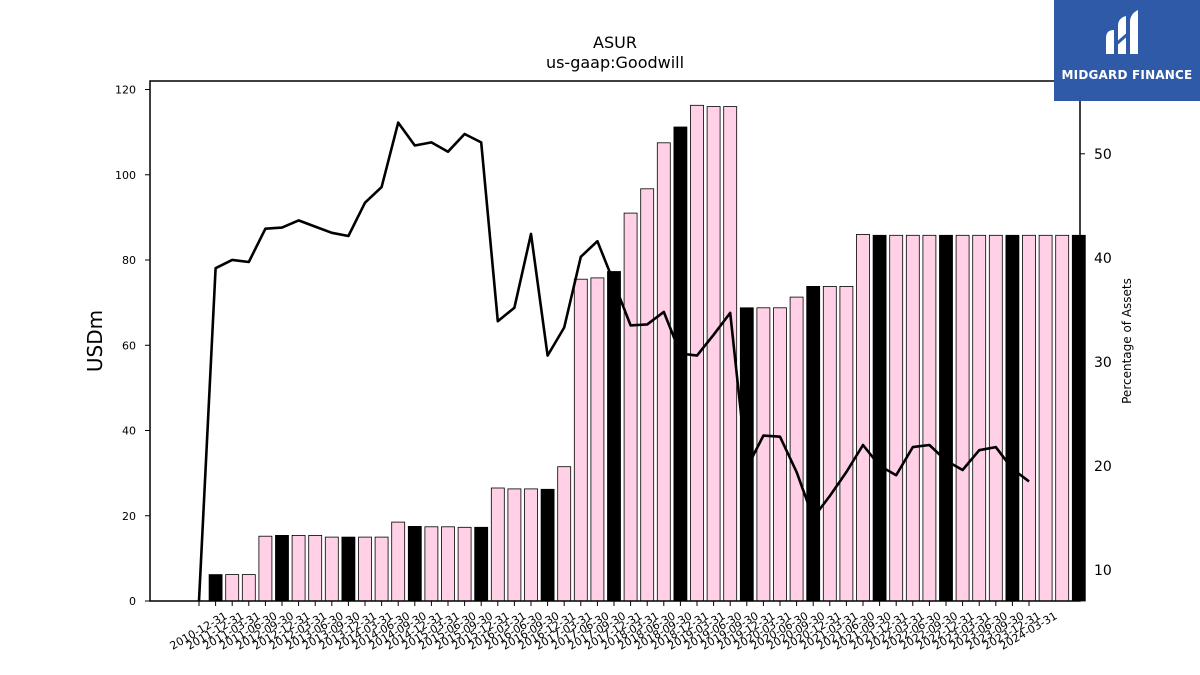  Describe the element at coordinates (125, 90) in the screenshot. I see `left-tick-label: 120` at that location.